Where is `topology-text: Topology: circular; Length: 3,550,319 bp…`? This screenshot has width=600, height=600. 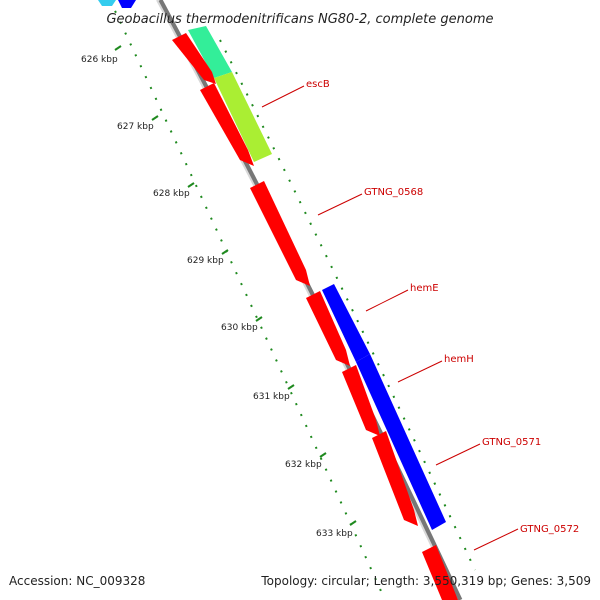 topology-text: Topology: circular; Length: 3,550,319 bp… is located at coordinates (425, 581).